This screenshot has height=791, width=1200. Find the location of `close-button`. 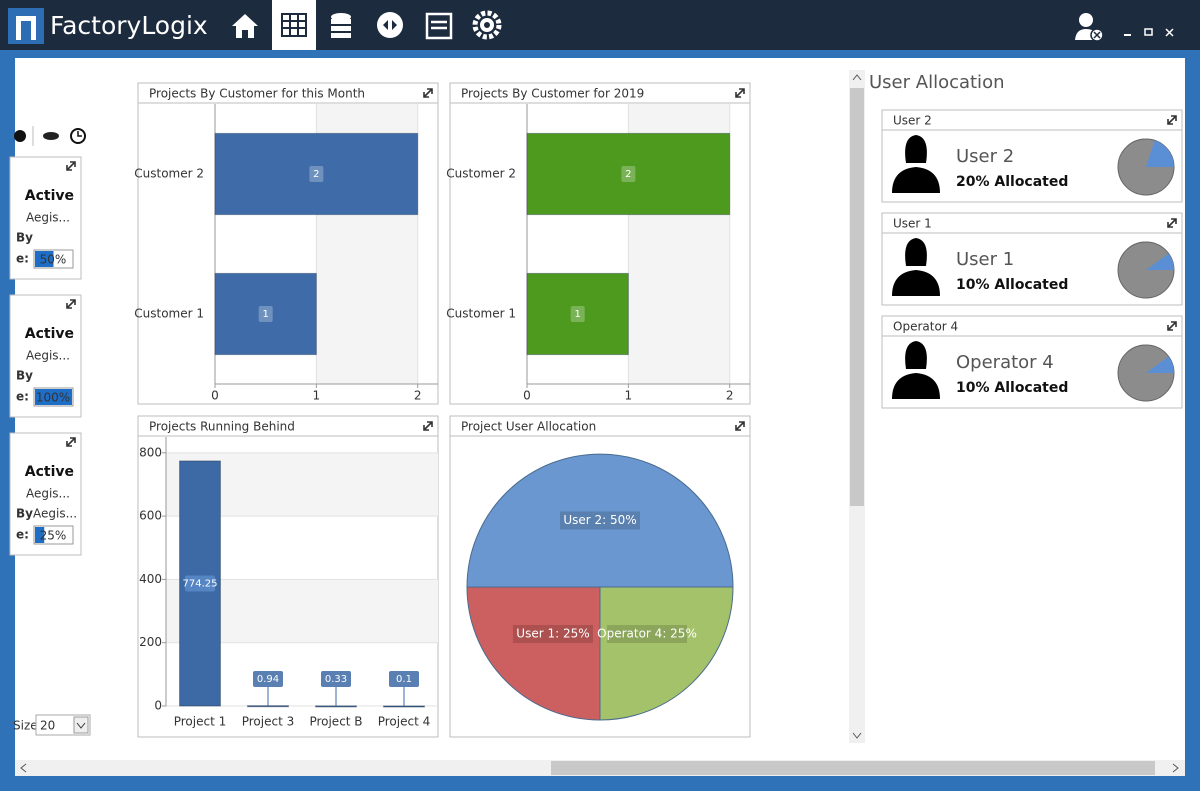

close-button is located at coordinates (1169, 32).